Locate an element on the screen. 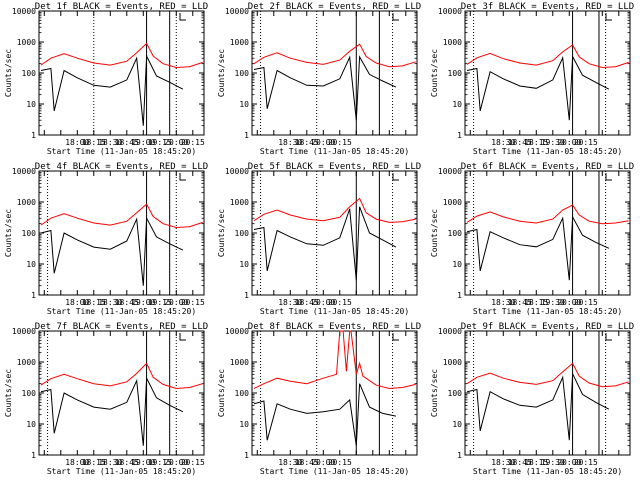 This screenshot has width=640, height=480. subplot-title: Det 3f BLACK = Events, RED = LLD is located at coordinates (547, 7).